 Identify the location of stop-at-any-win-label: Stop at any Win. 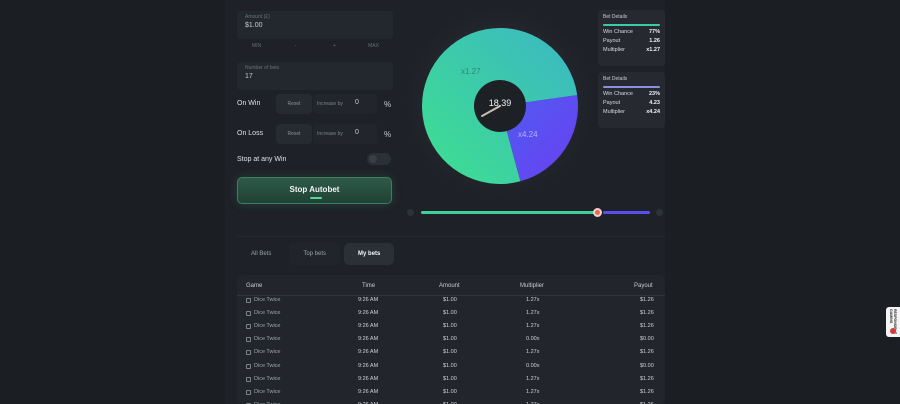
(262, 159).